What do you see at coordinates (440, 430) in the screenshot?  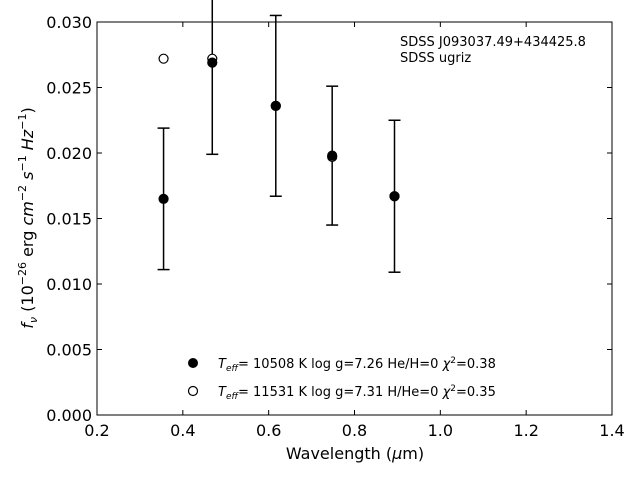 I see `x-tick-label: 1.0` at bounding box center [440, 430].